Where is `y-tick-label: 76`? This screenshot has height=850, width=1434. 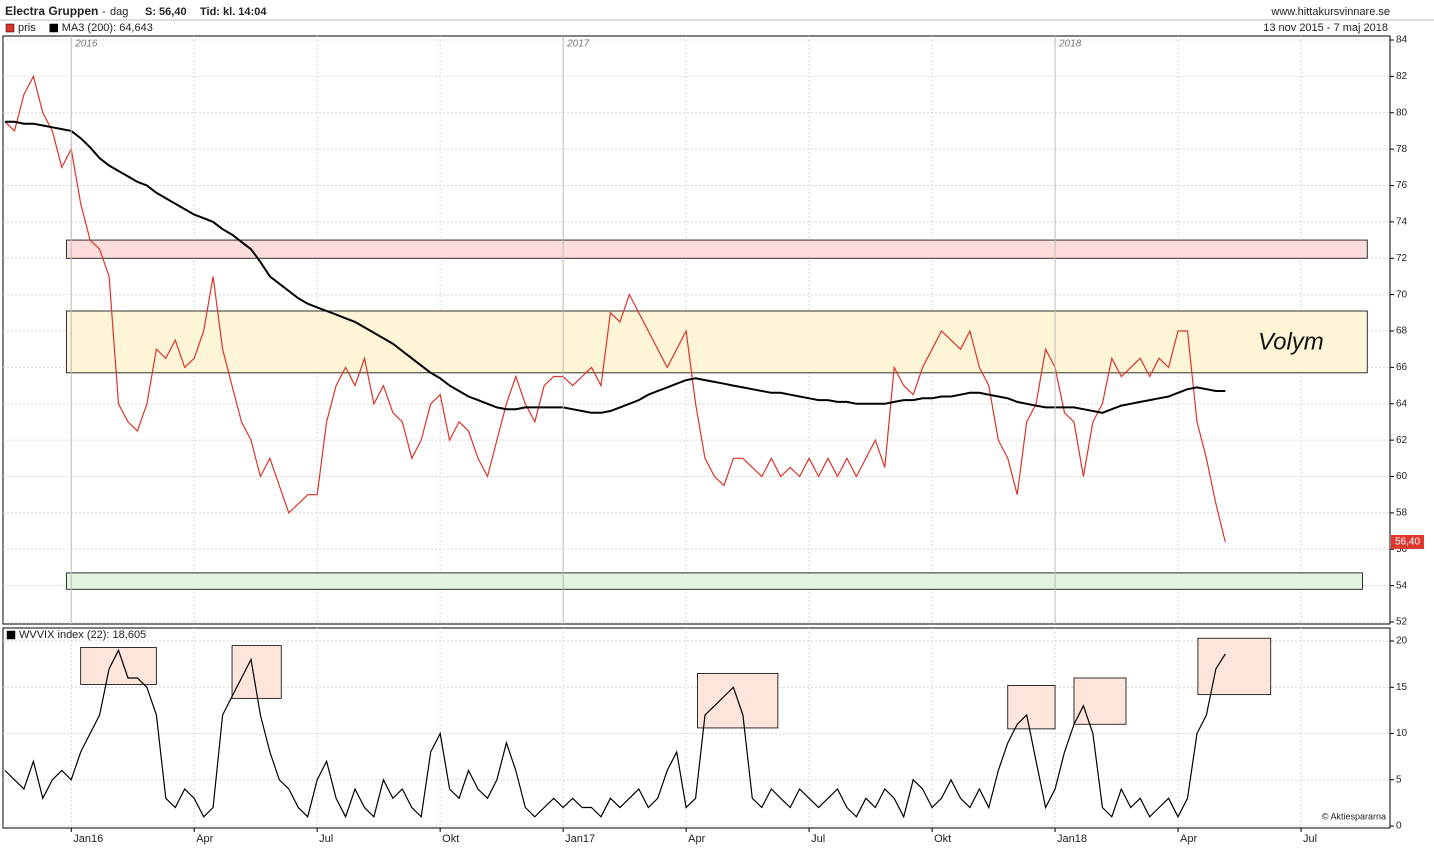 y-tick-label: 76 is located at coordinates (1402, 185).